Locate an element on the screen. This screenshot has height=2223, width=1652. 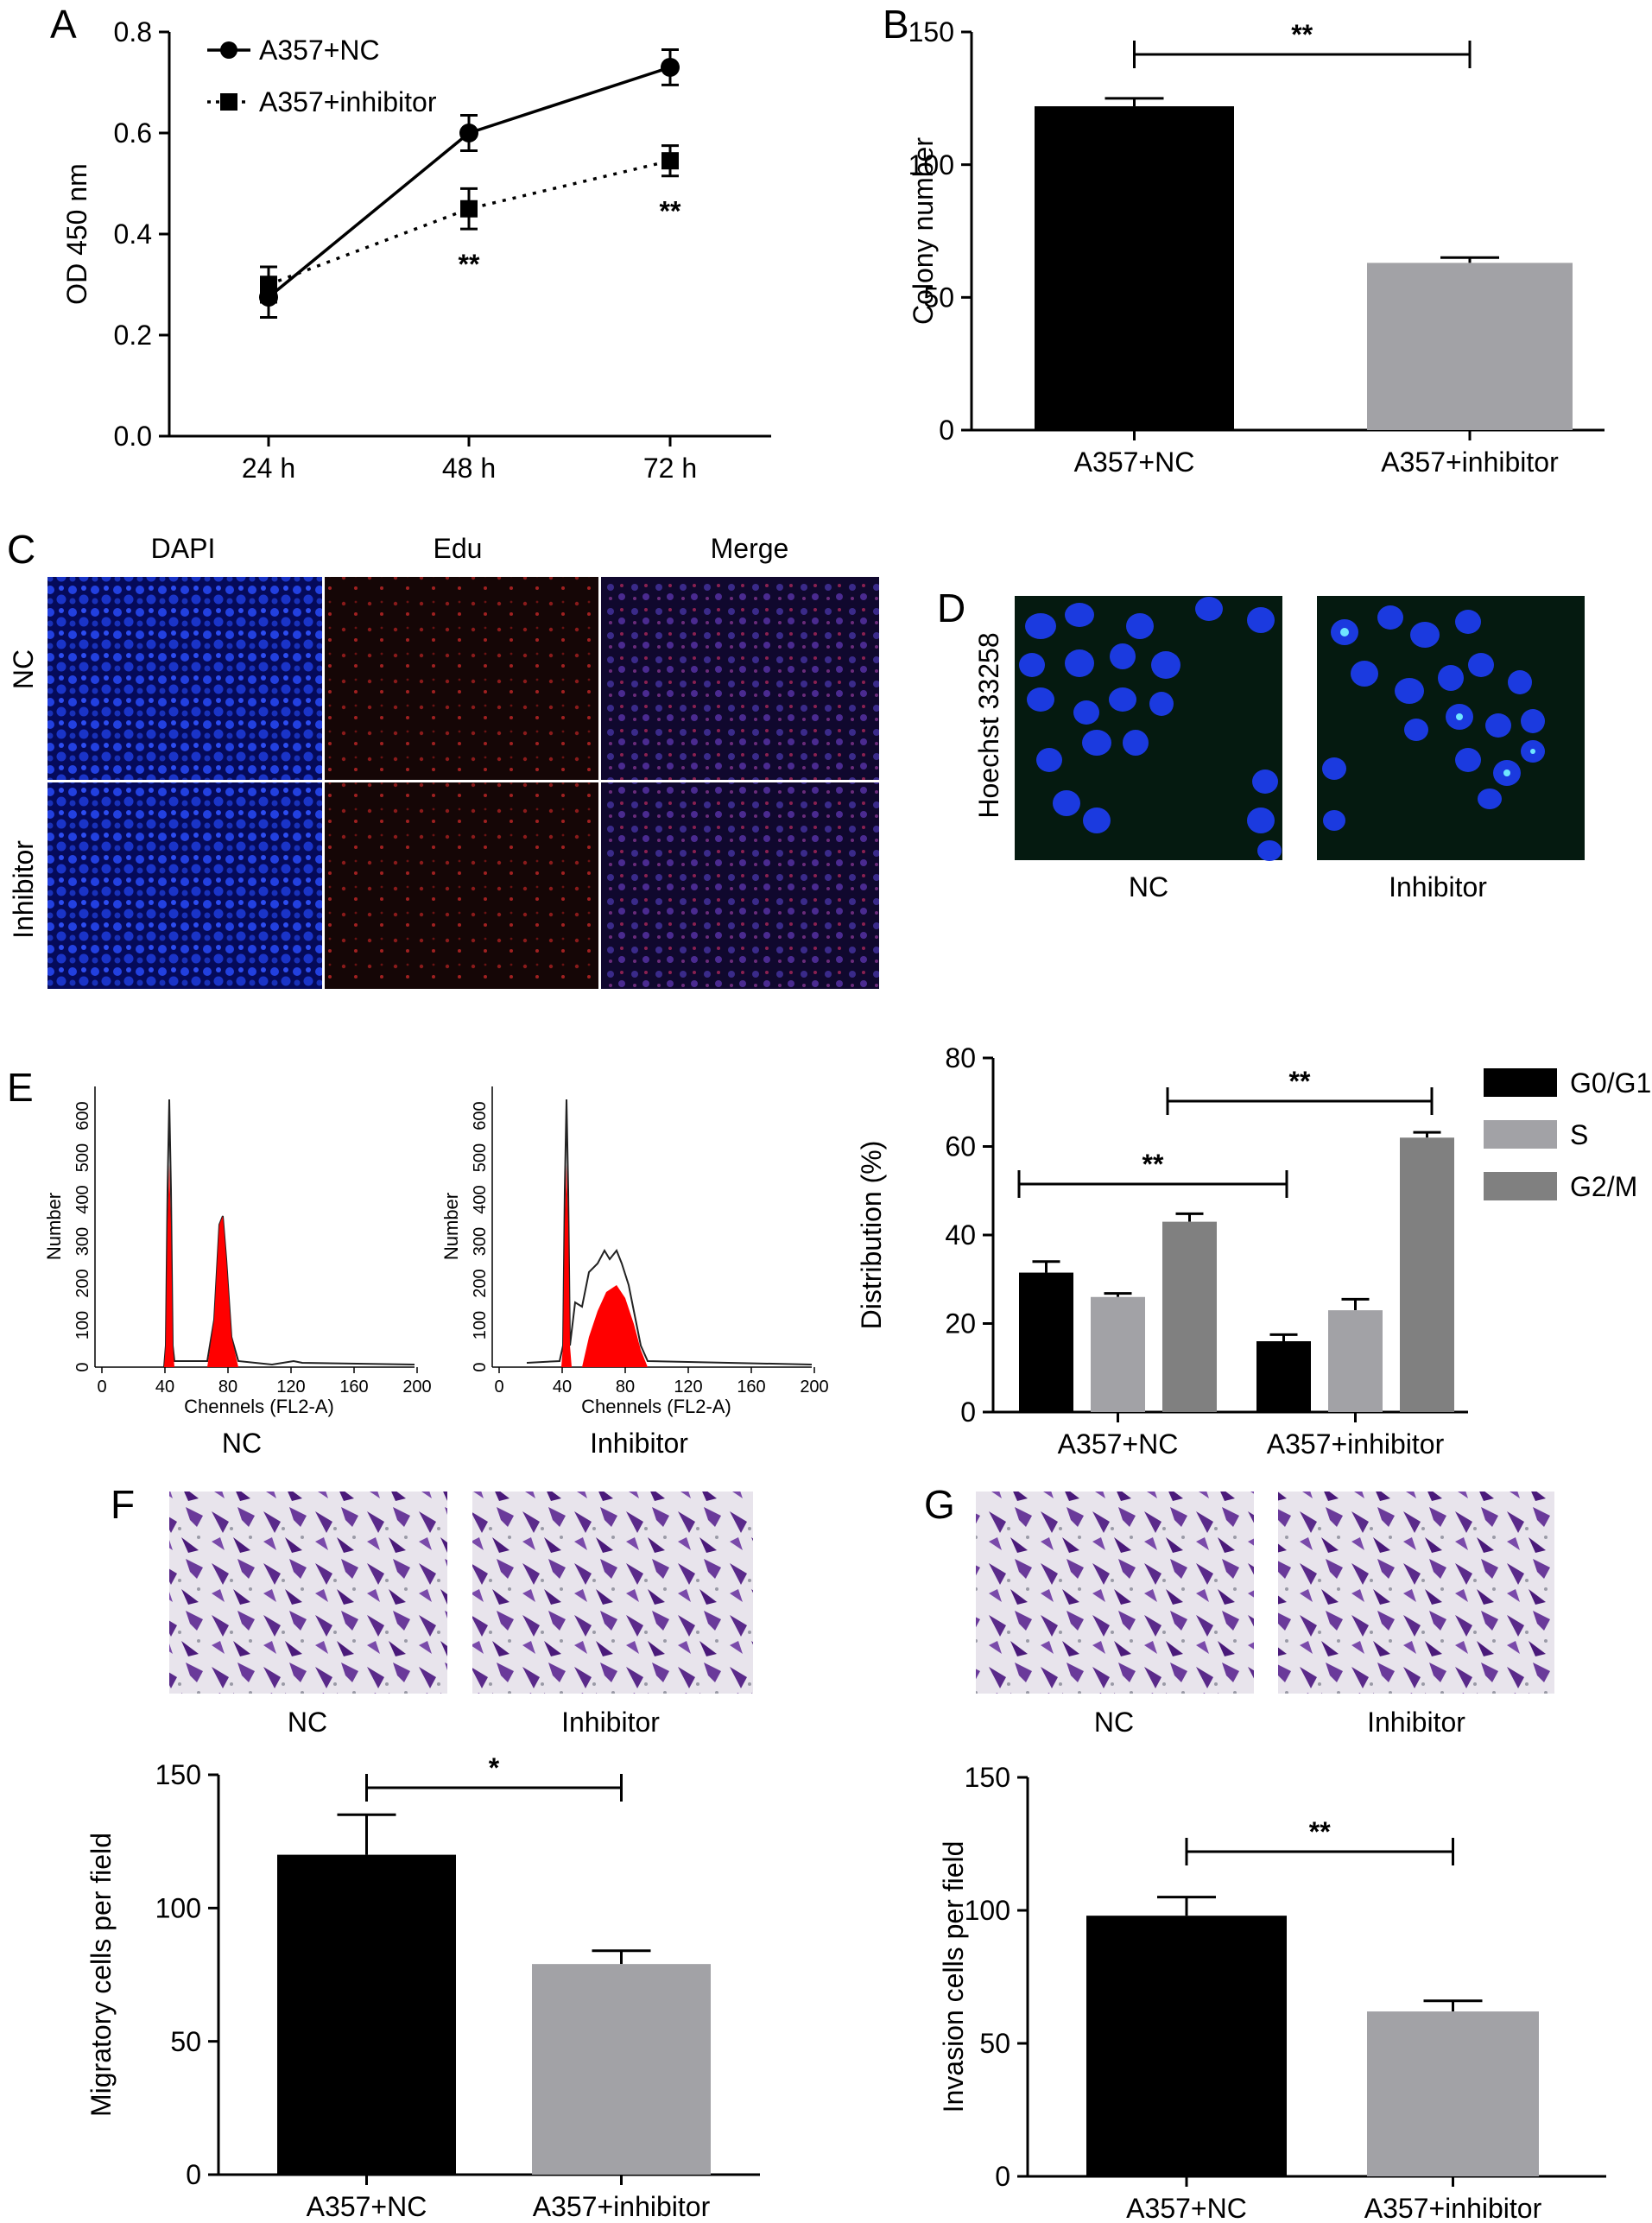
c-col-edu: Edu is located at coordinates (458, 549).